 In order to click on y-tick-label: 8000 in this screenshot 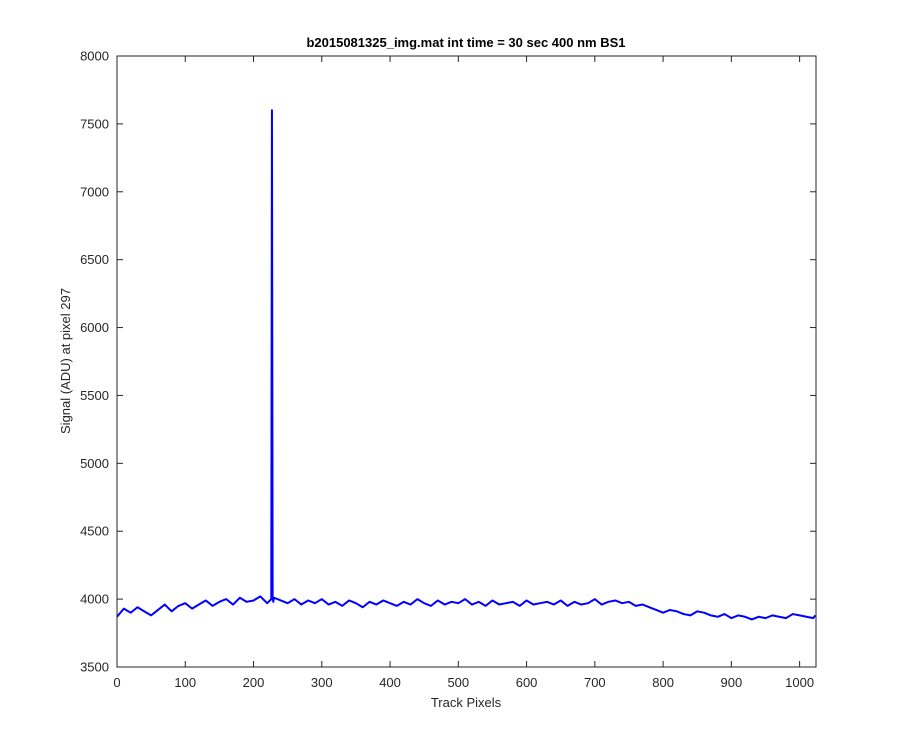, I will do `click(94, 56)`.